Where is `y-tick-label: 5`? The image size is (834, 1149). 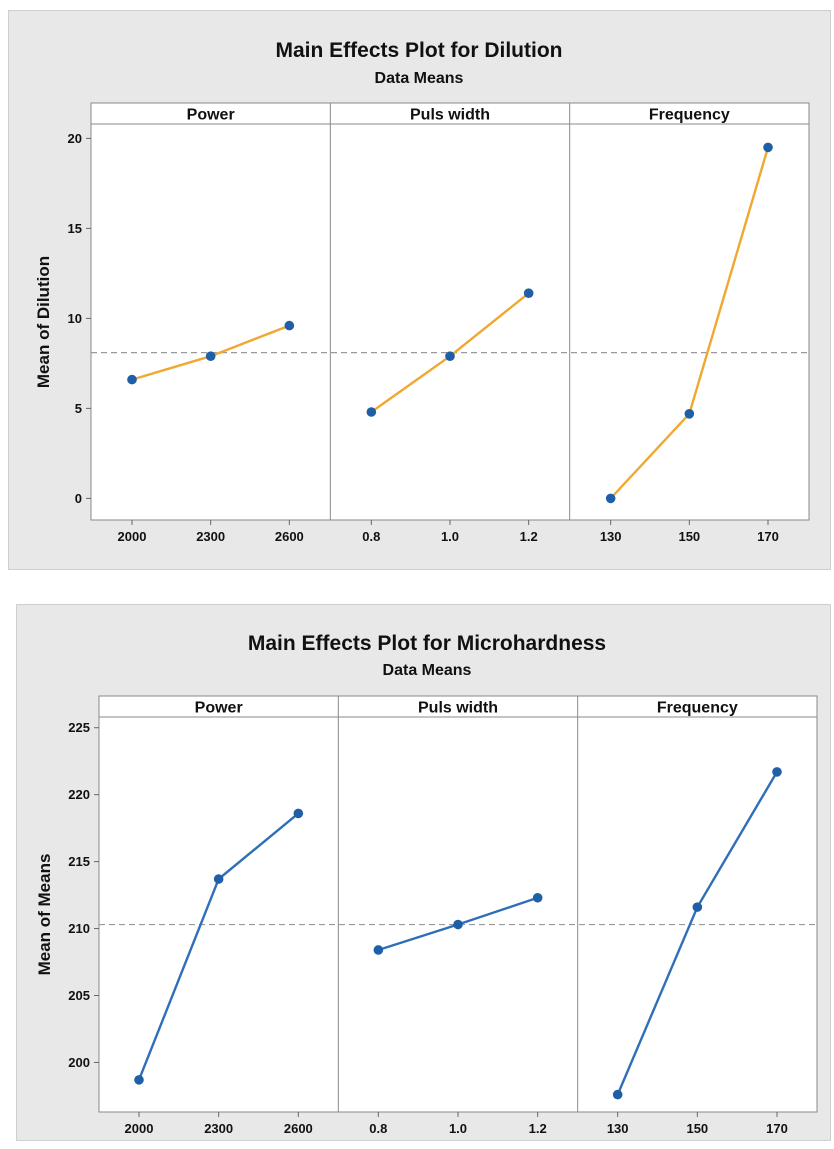 y-tick-label: 5 is located at coordinates (78, 408).